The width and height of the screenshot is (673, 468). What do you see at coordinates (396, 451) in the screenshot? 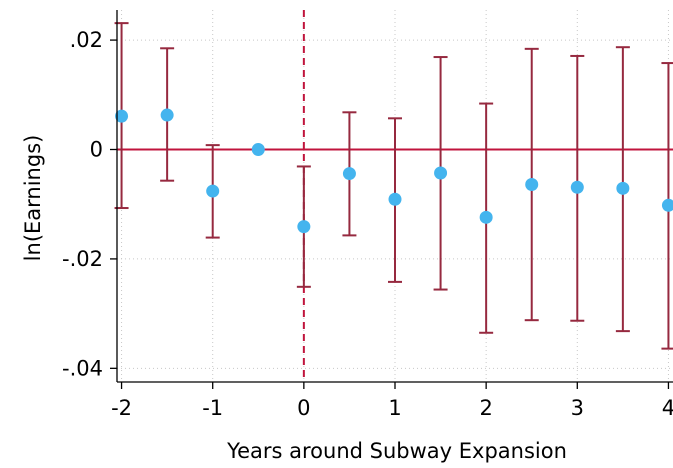
I see `x-axis-title: Years around Subway Expansion` at bounding box center [396, 451].